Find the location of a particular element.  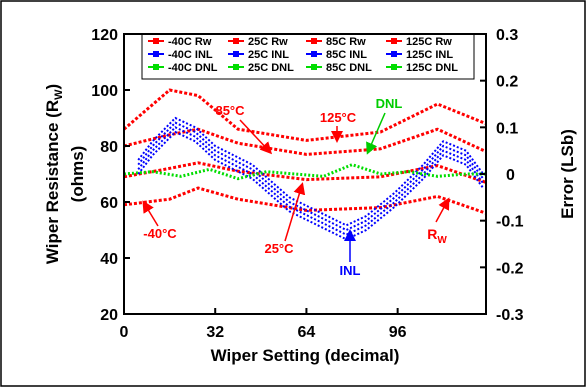

y-right-tick-label: 0.2 is located at coordinates (507, 82).